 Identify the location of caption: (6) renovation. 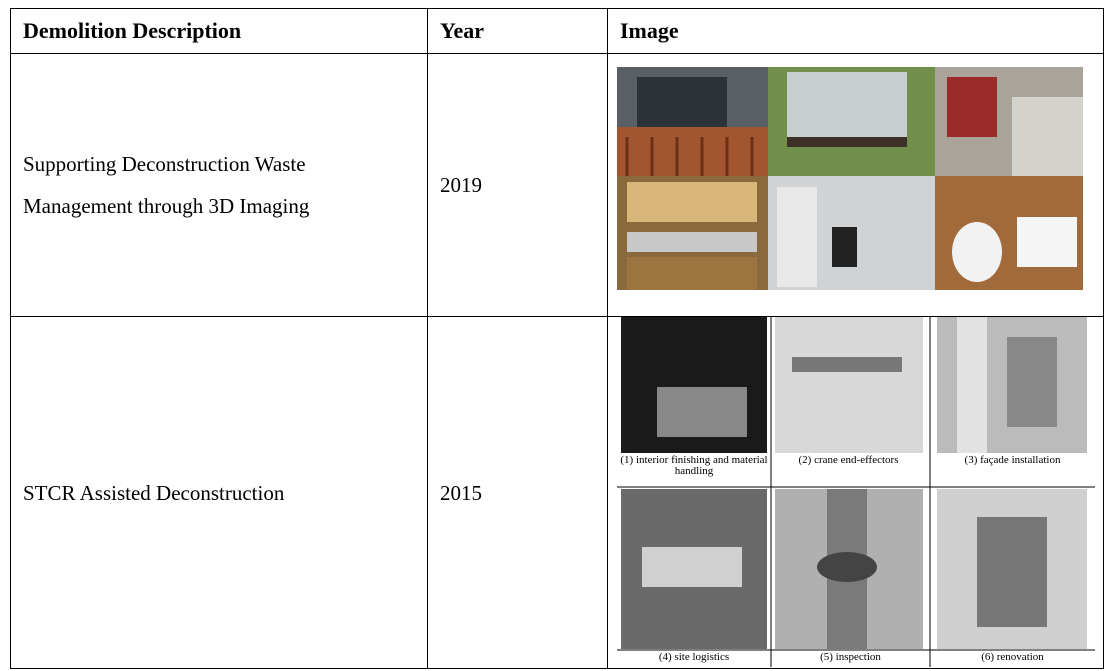
(1012, 657).